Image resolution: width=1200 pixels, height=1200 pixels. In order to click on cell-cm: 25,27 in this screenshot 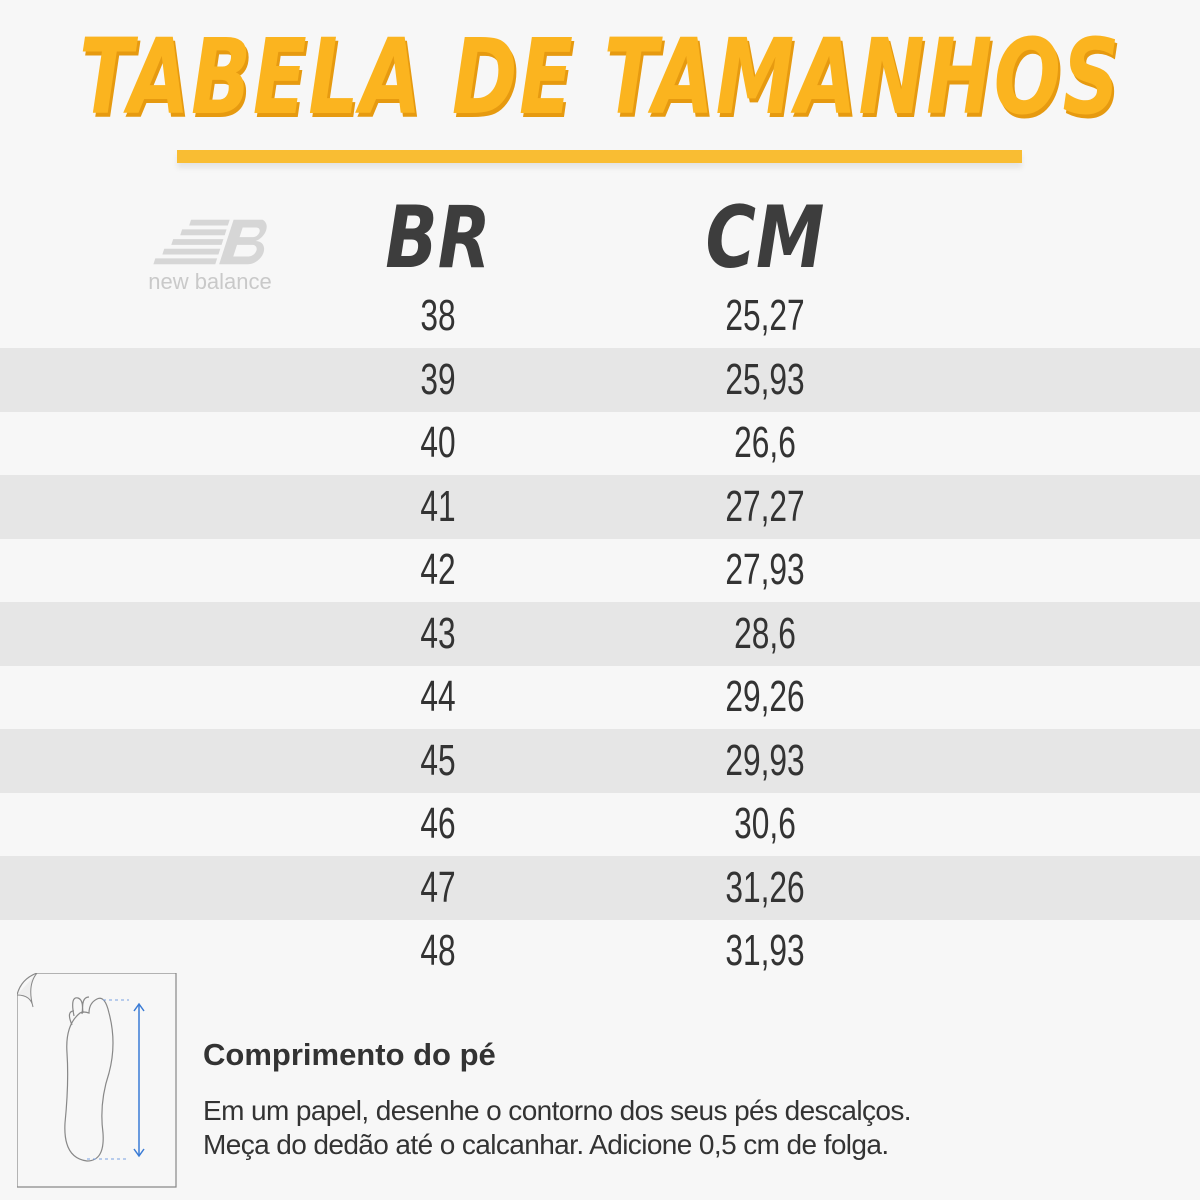, I will do `click(765, 315)`.